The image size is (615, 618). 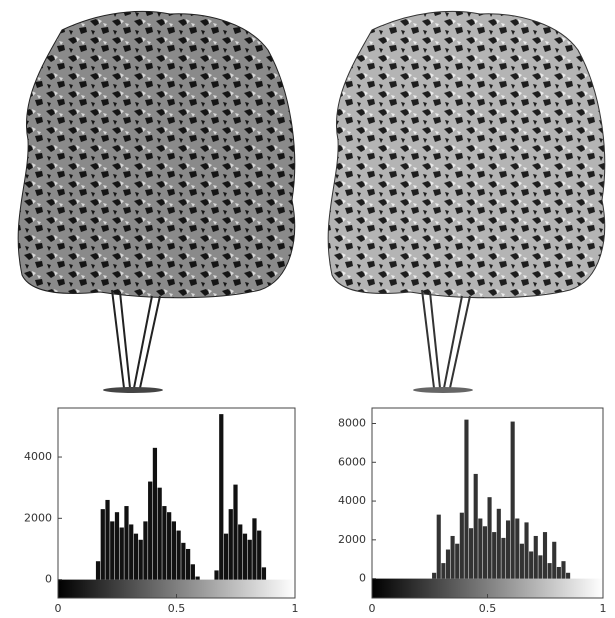 I want to click on y-tick-label: 6000, so click(x=352, y=461).